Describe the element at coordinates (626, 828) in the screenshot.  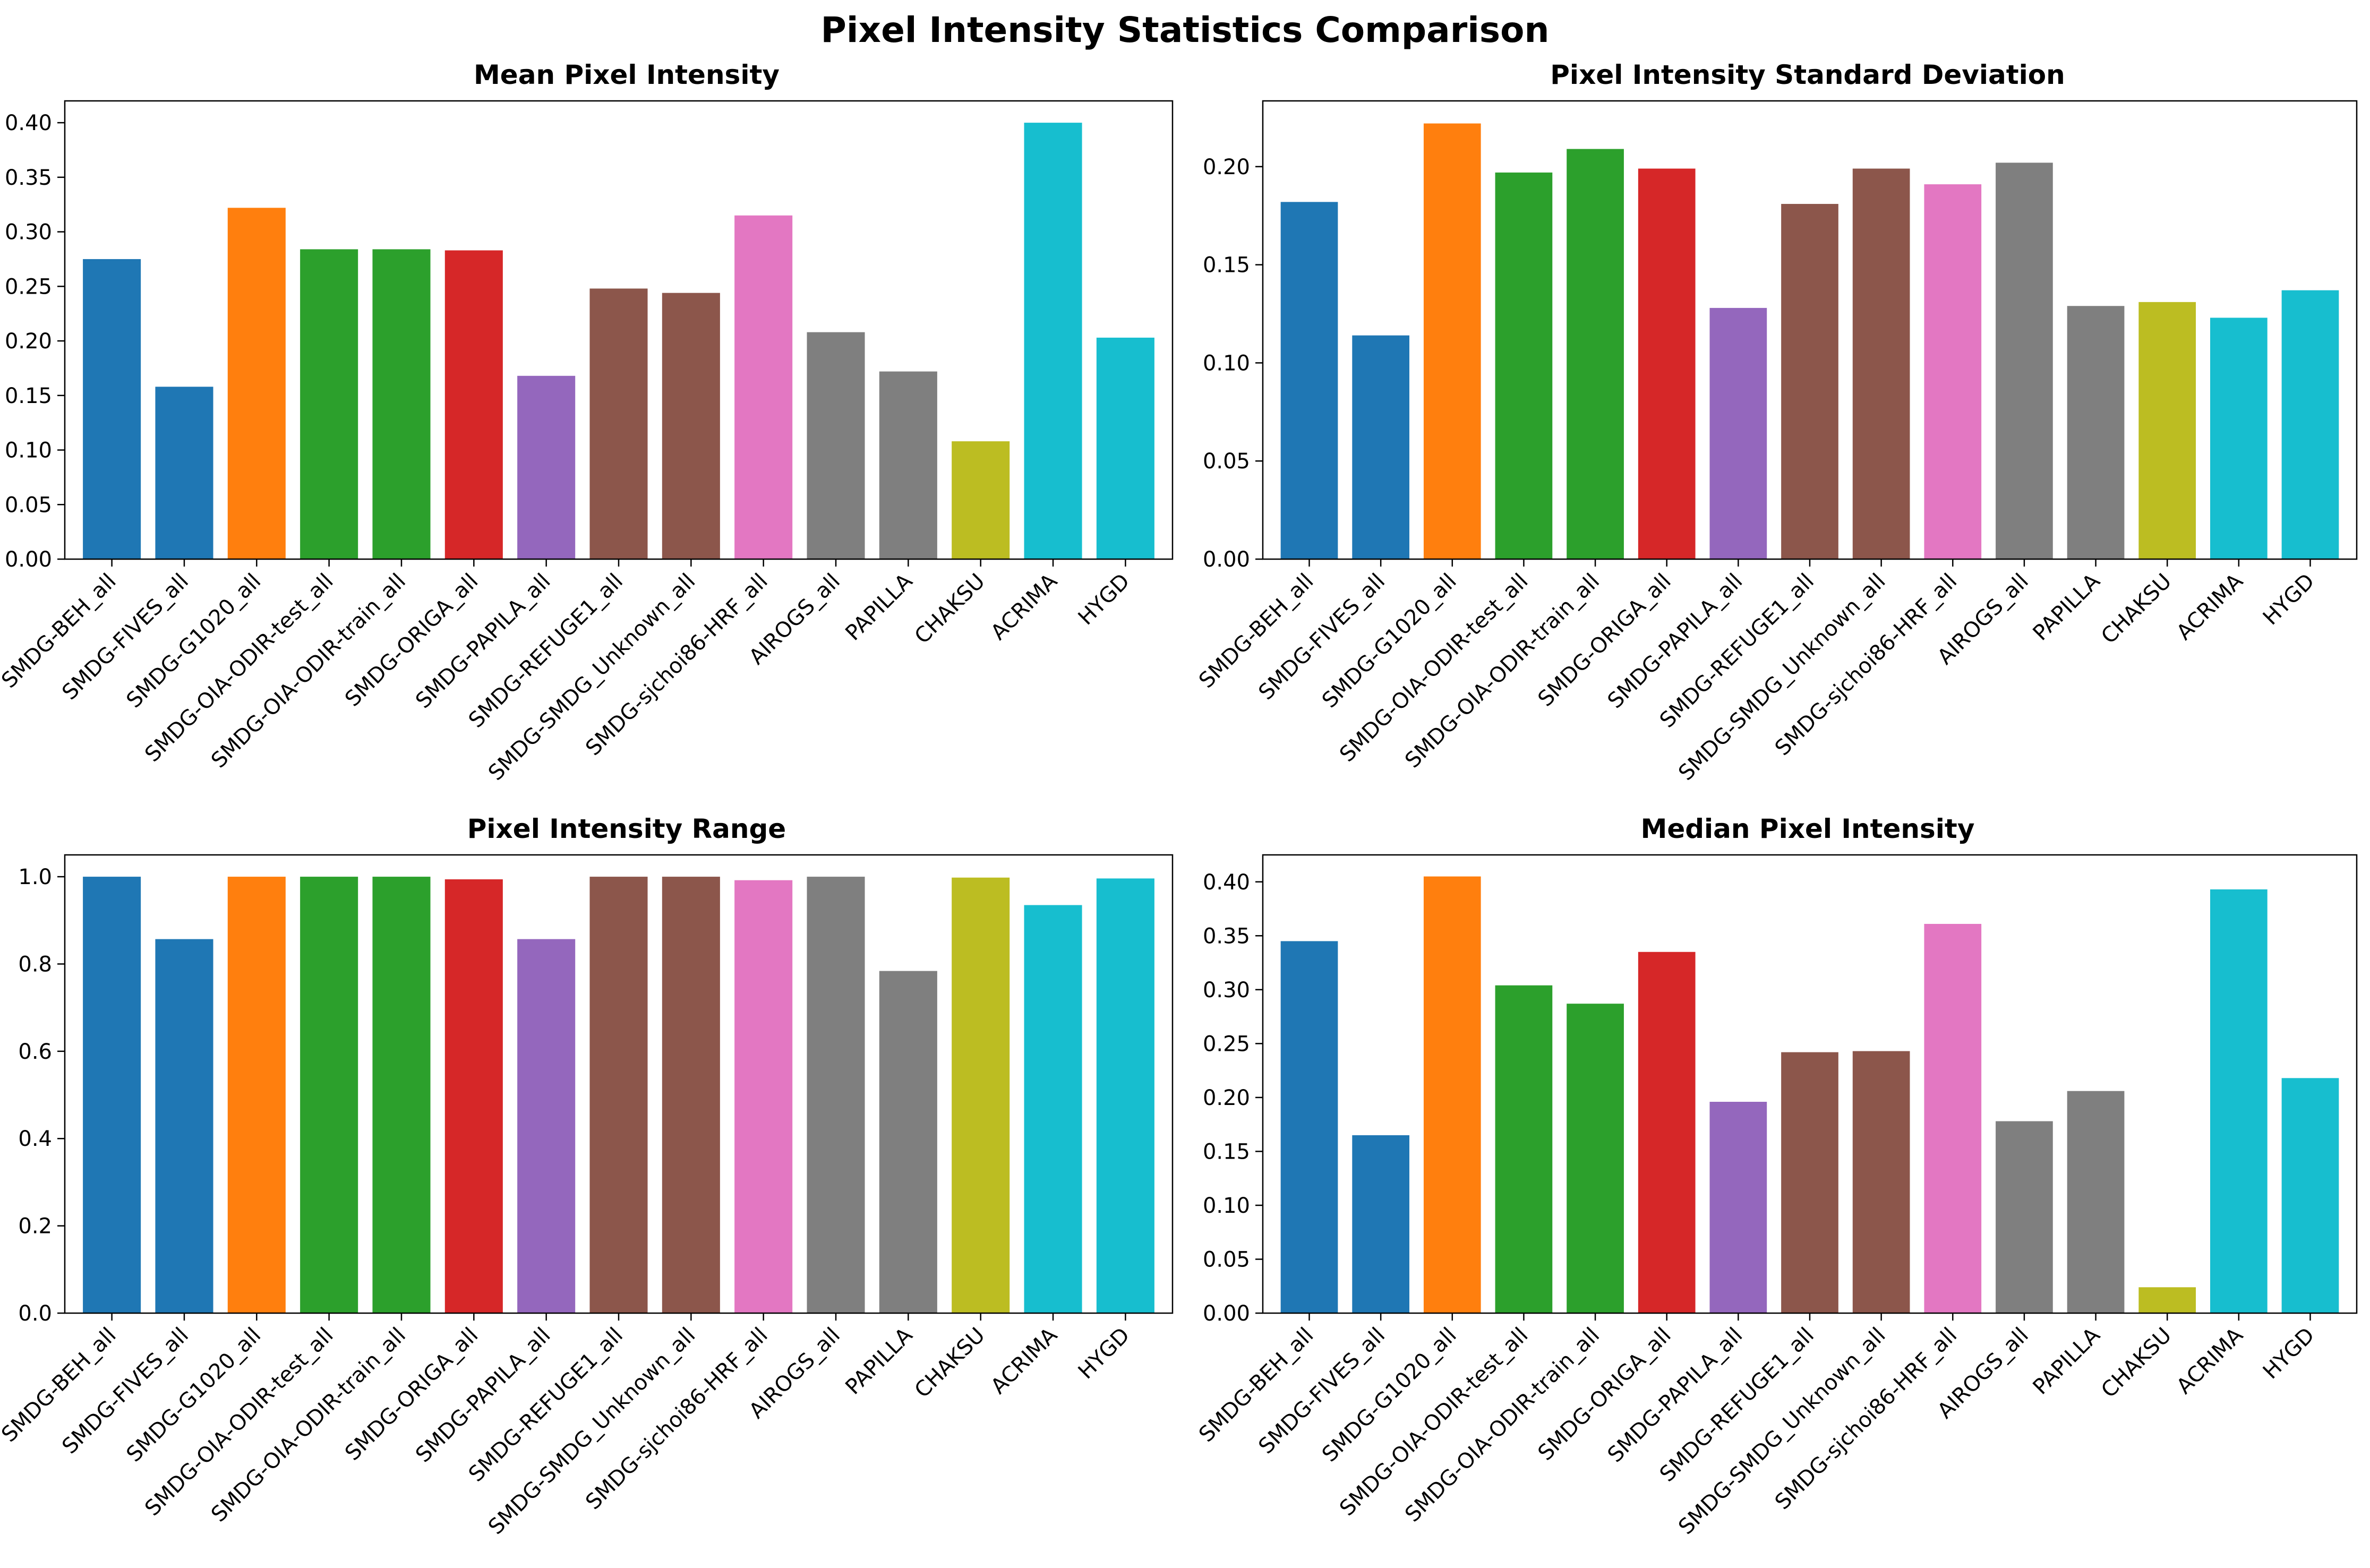
I see `chart-title: Pixel Intensity Range` at that location.